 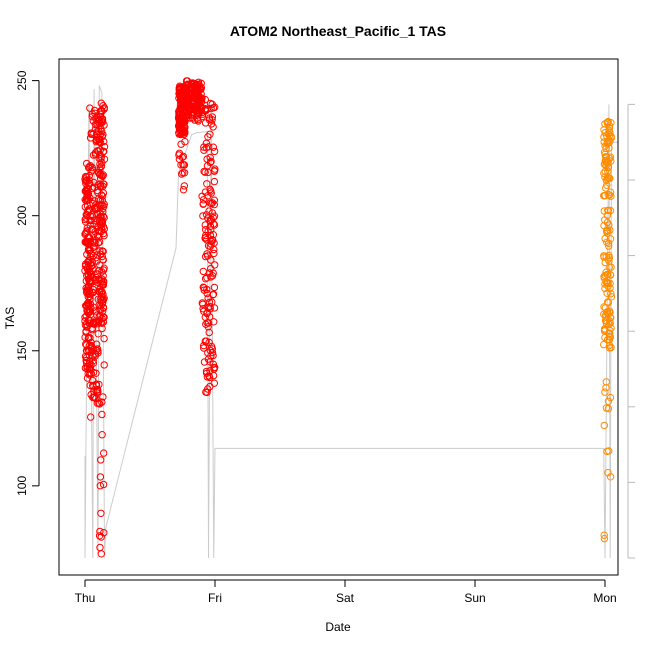 What do you see at coordinates (649, 331) in the screenshot?
I see `y-right-tick-label: 6000` at bounding box center [649, 331].